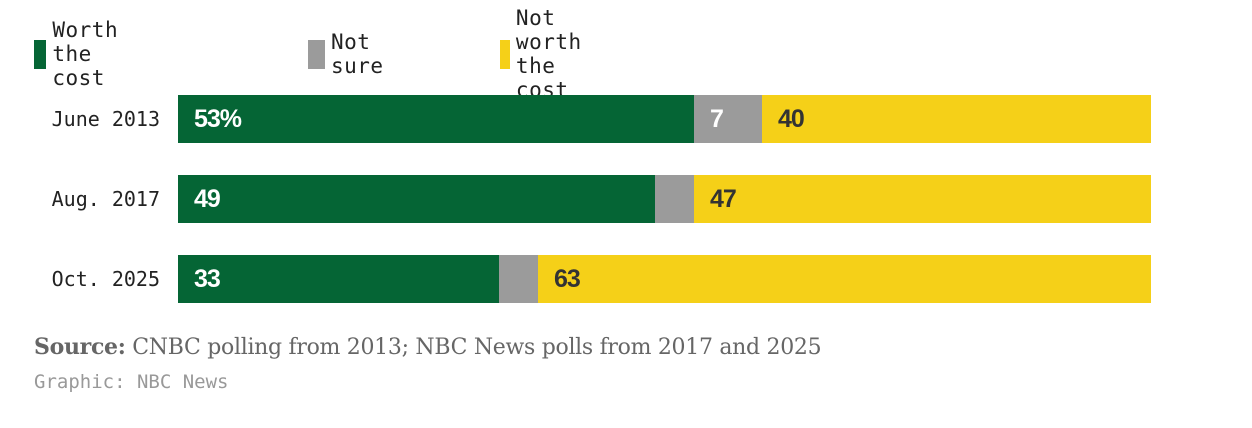  I want to click on data-label-worth-the-cost-june-2013: 53%, so click(218, 119).